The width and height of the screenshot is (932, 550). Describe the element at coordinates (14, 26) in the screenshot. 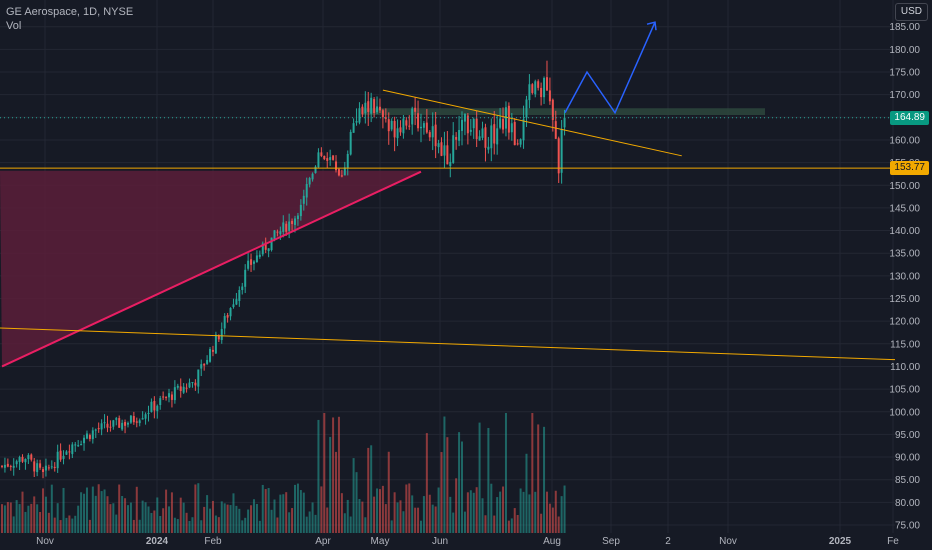

I see `volume-label: Vol` at that location.